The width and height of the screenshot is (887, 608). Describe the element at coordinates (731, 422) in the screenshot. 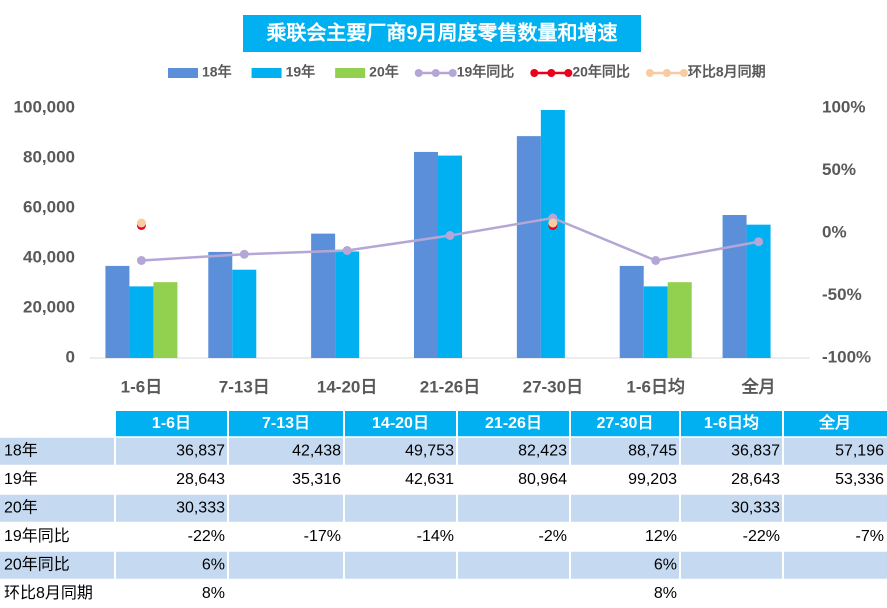

I see `table-header-cell: 1-6日均` at that location.